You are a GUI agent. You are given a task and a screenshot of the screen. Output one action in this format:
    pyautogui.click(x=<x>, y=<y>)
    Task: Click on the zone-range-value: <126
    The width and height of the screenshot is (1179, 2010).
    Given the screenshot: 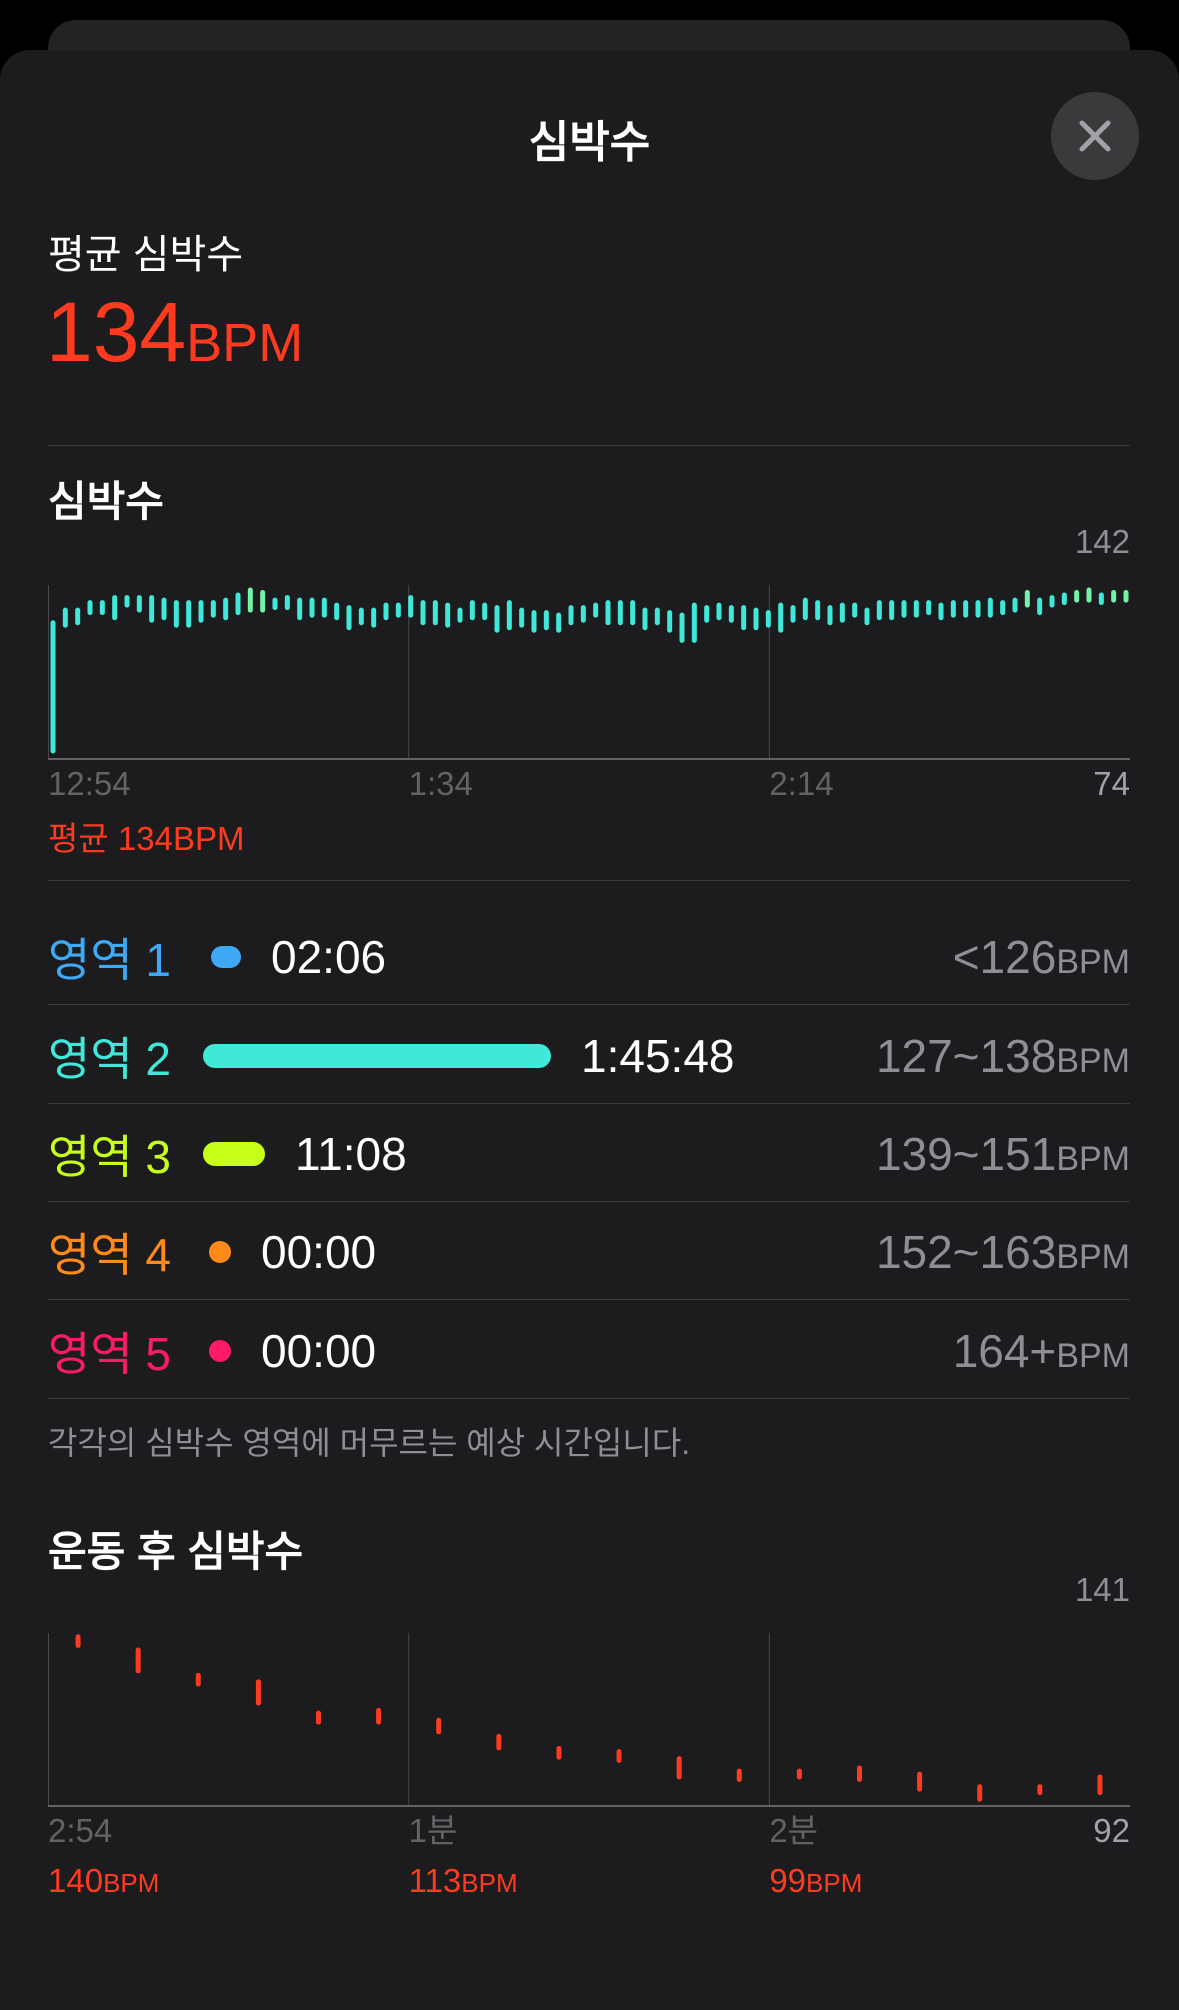 What is the action you would take?
    pyautogui.click(x=1004, y=957)
    